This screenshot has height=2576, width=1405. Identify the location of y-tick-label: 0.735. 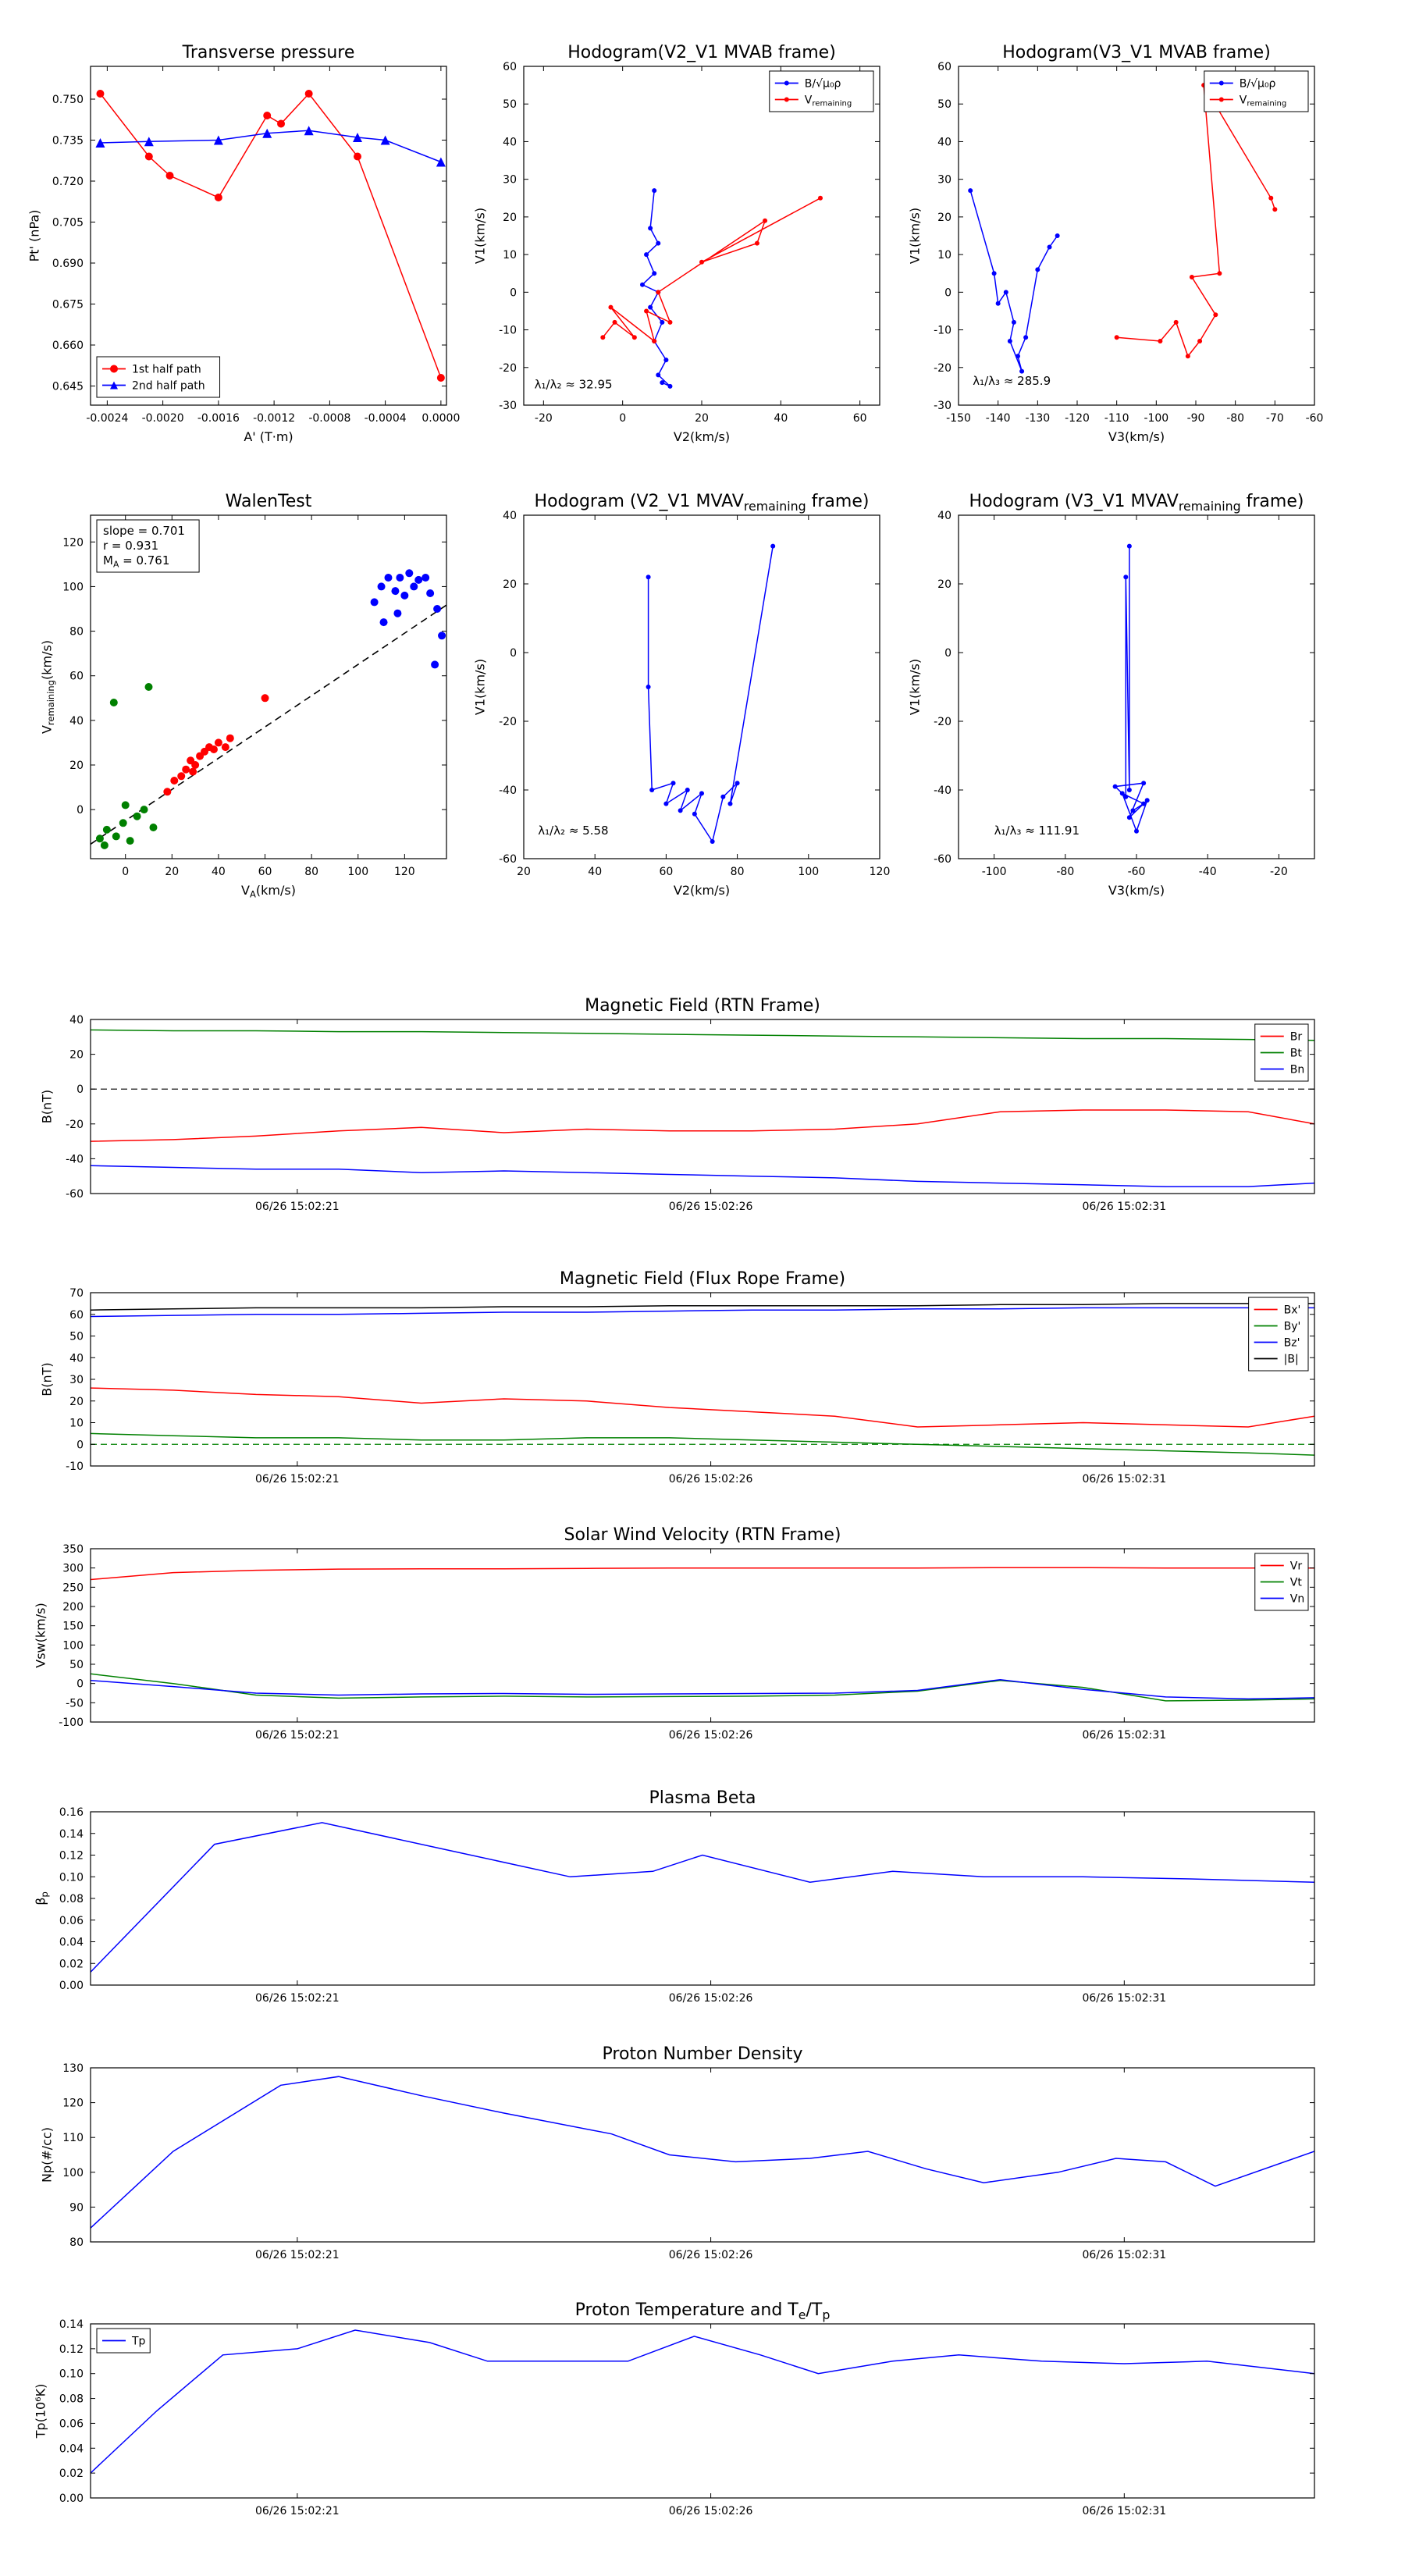
(68, 141).